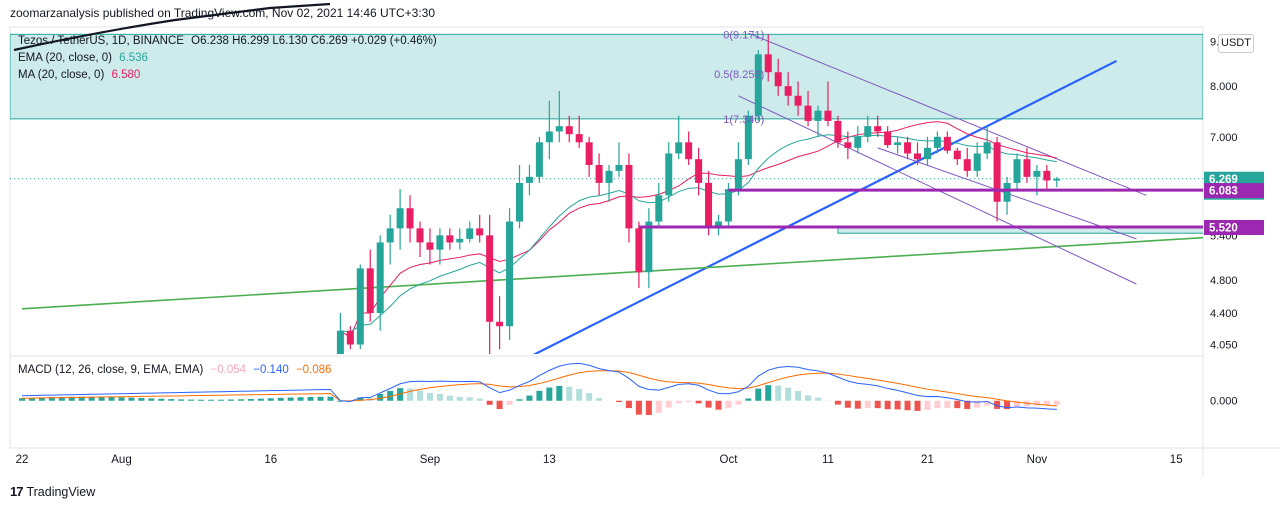  What do you see at coordinates (228, 370) in the screenshot?
I see `macd-hist-value: −0.054` at bounding box center [228, 370].